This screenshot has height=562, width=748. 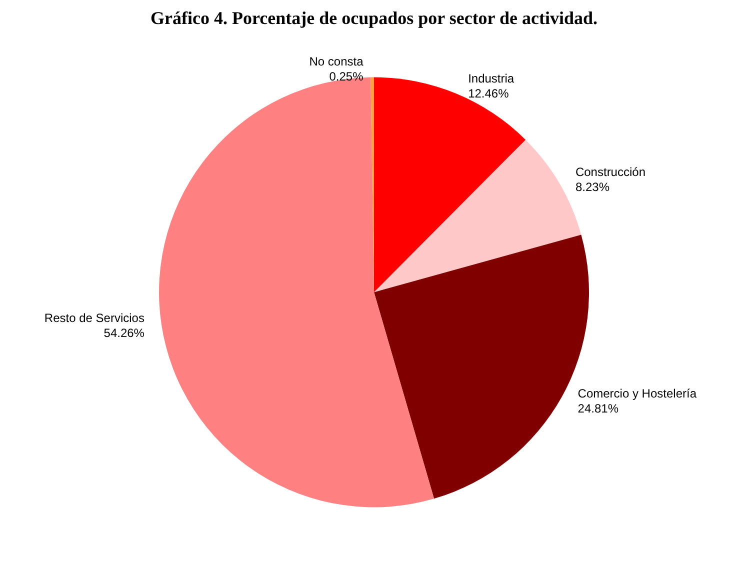 What do you see at coordinates (598, 408) in the screenshot?
I see `data-label: 24.81%` at bounding box center [598, 408].